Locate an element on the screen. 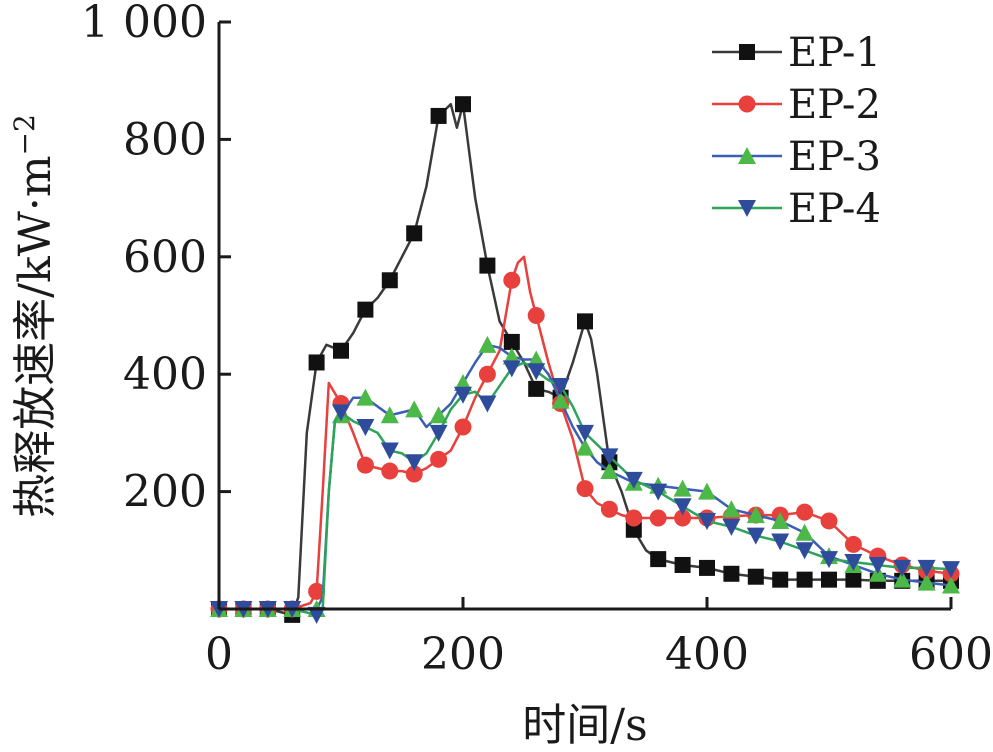 The width and height of the screenshot is (993, 752). legend: EP-1 EP-2 EP-3 EP-4 is located at coordinates (796, 131).